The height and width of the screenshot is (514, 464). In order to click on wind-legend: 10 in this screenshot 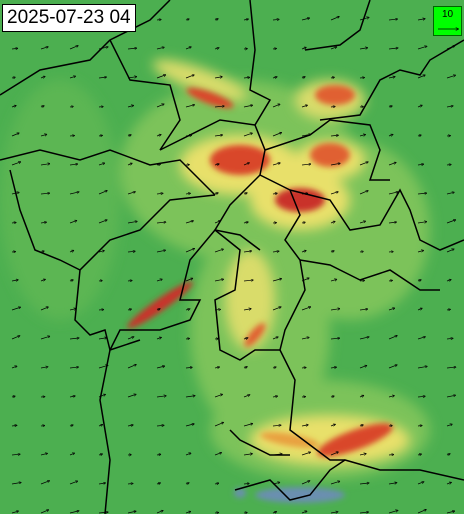, I will do `click(447, 21)`.